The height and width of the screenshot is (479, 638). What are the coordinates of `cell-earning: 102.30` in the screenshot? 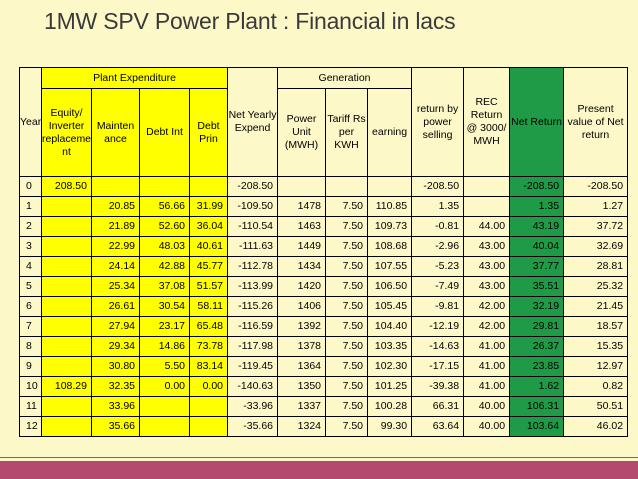 It's located at (390, 366).